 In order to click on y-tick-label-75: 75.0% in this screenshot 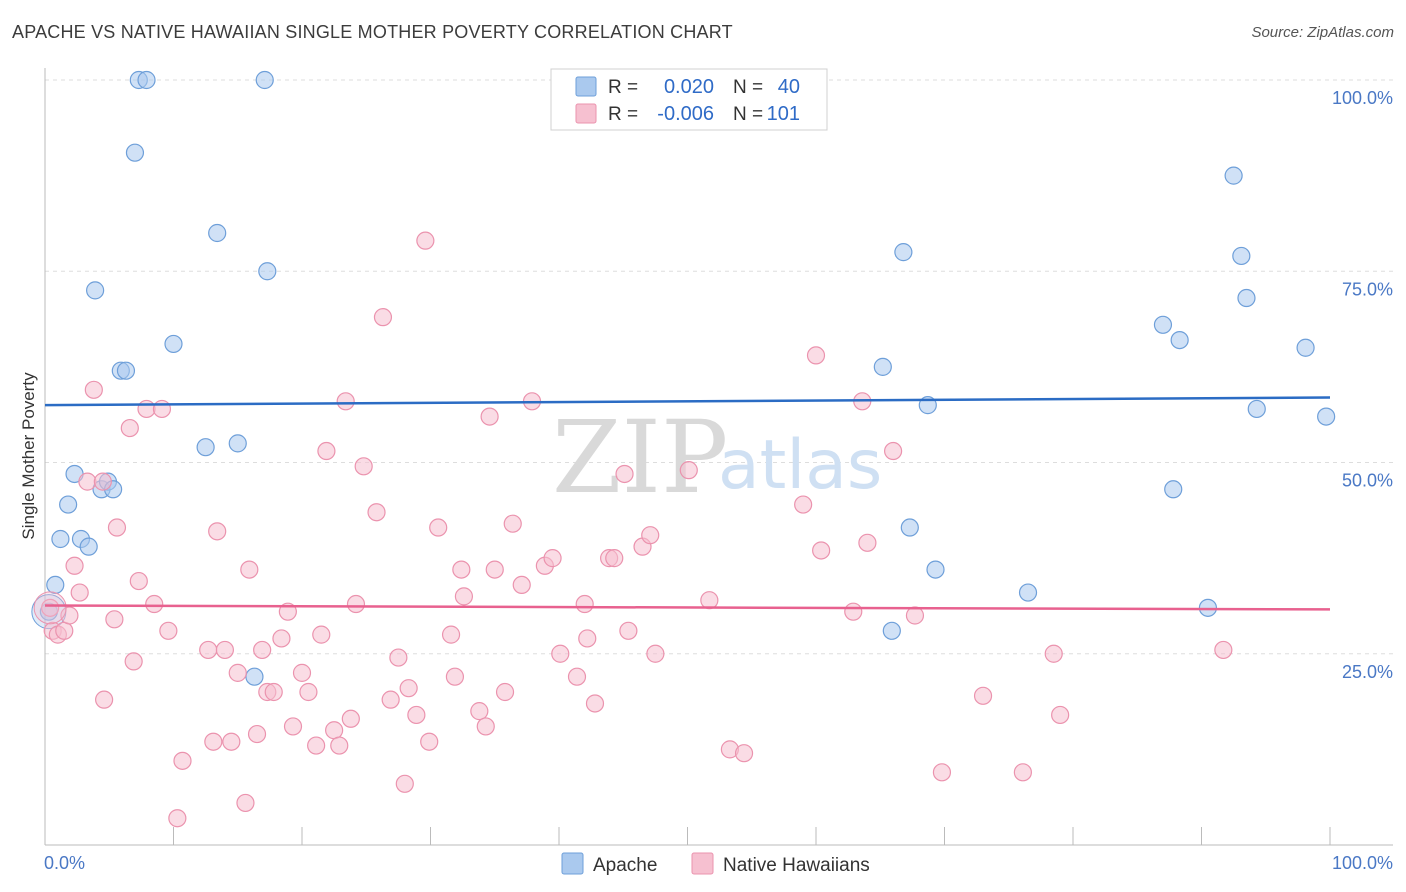, I will do `click(1367, 289)`.